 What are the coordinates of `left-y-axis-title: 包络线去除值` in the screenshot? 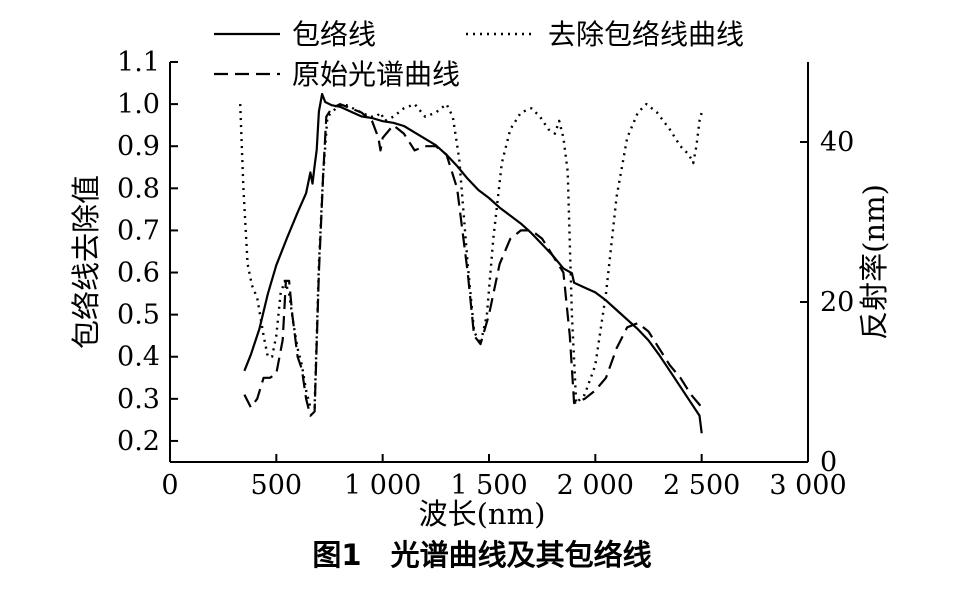 It's located at (86, 262).